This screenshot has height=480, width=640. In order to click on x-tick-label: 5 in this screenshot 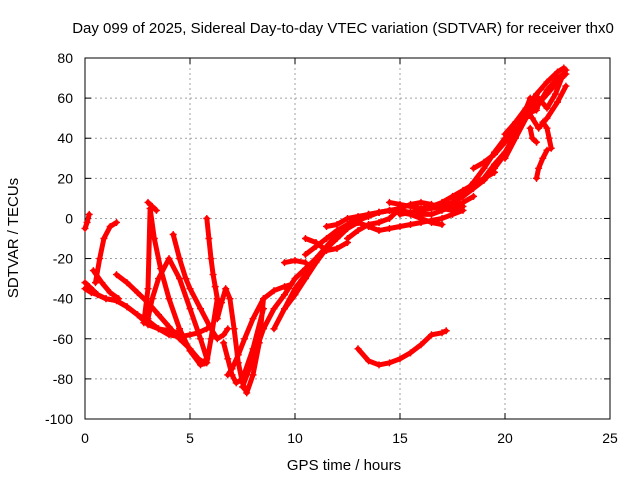, I will do `click(190, 438)`.